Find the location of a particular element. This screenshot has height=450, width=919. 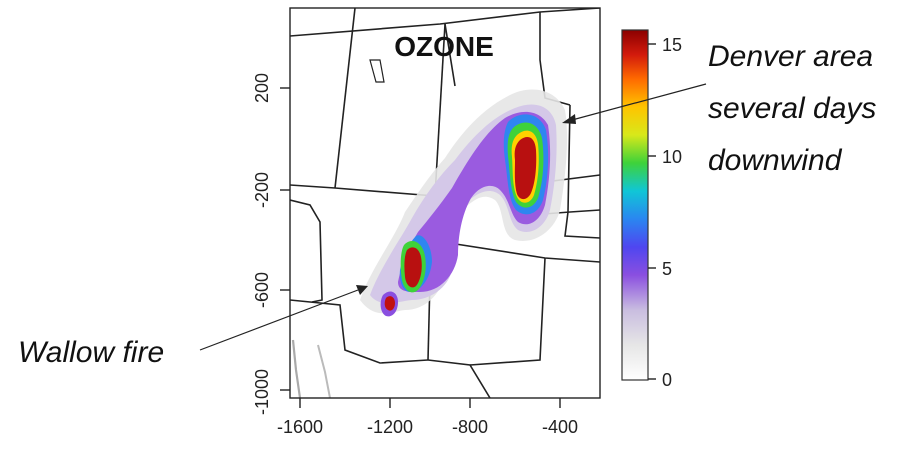

y-tick-label: -200 is located at coordinates (262, 190).